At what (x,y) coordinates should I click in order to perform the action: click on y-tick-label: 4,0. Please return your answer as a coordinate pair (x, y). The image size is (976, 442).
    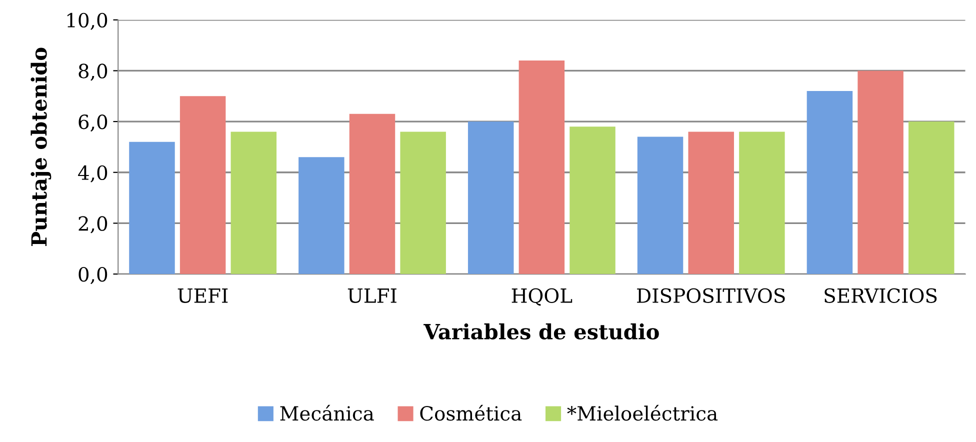
    Looking at the image, I should click on (93, 173).